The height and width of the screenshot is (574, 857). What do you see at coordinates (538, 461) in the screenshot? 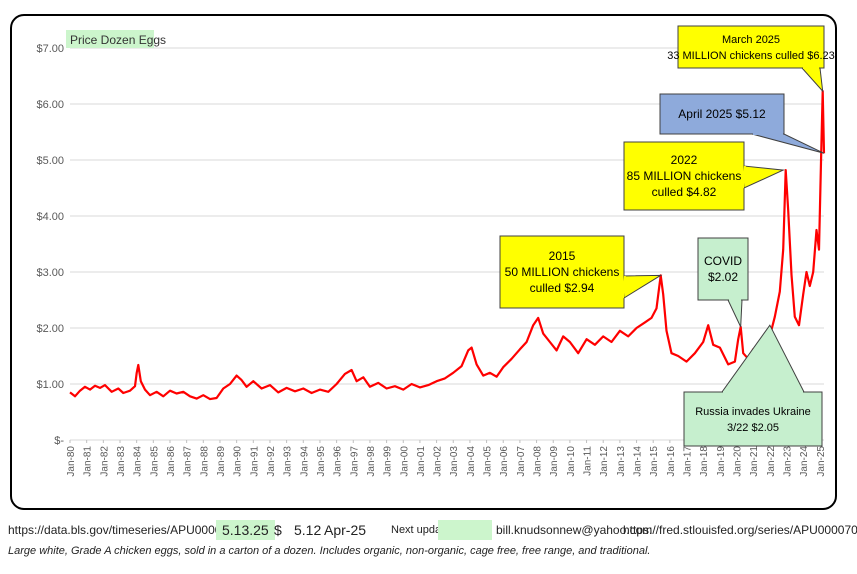
I see `x-tick-label: Jan-08` at bounding box center [538, 461].